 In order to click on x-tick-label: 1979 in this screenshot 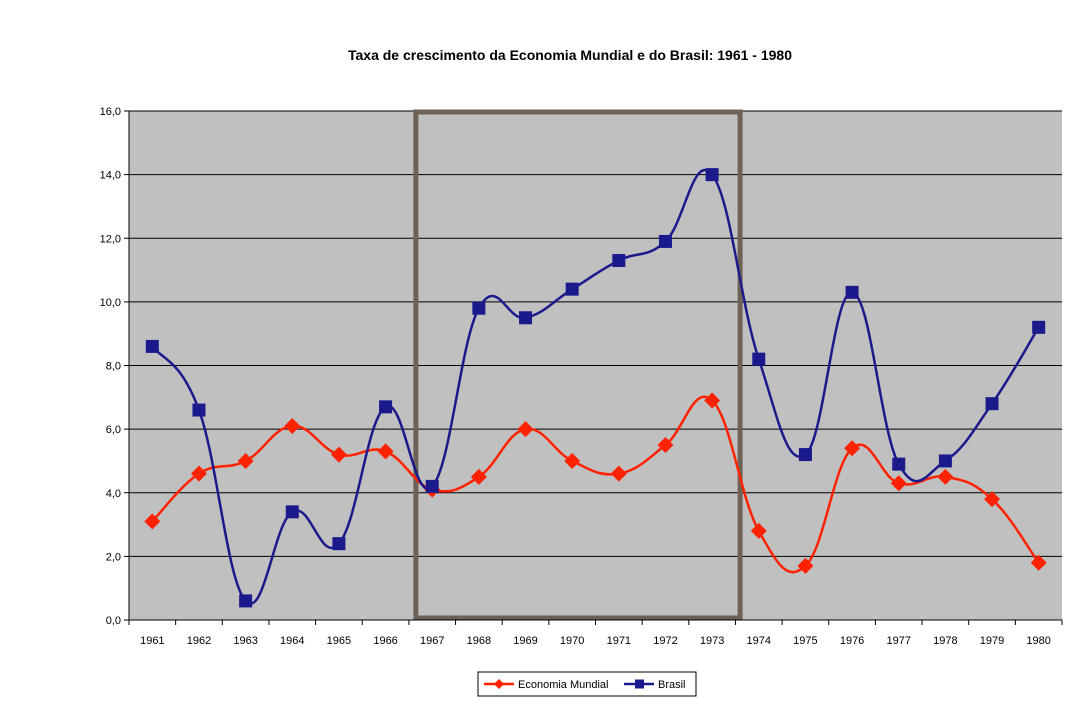, I will do `click(992, 641)`.